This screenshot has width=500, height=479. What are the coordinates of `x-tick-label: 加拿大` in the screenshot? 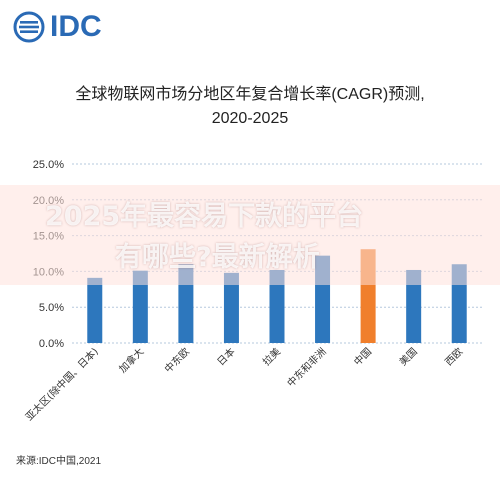 It's located at (131, 360).